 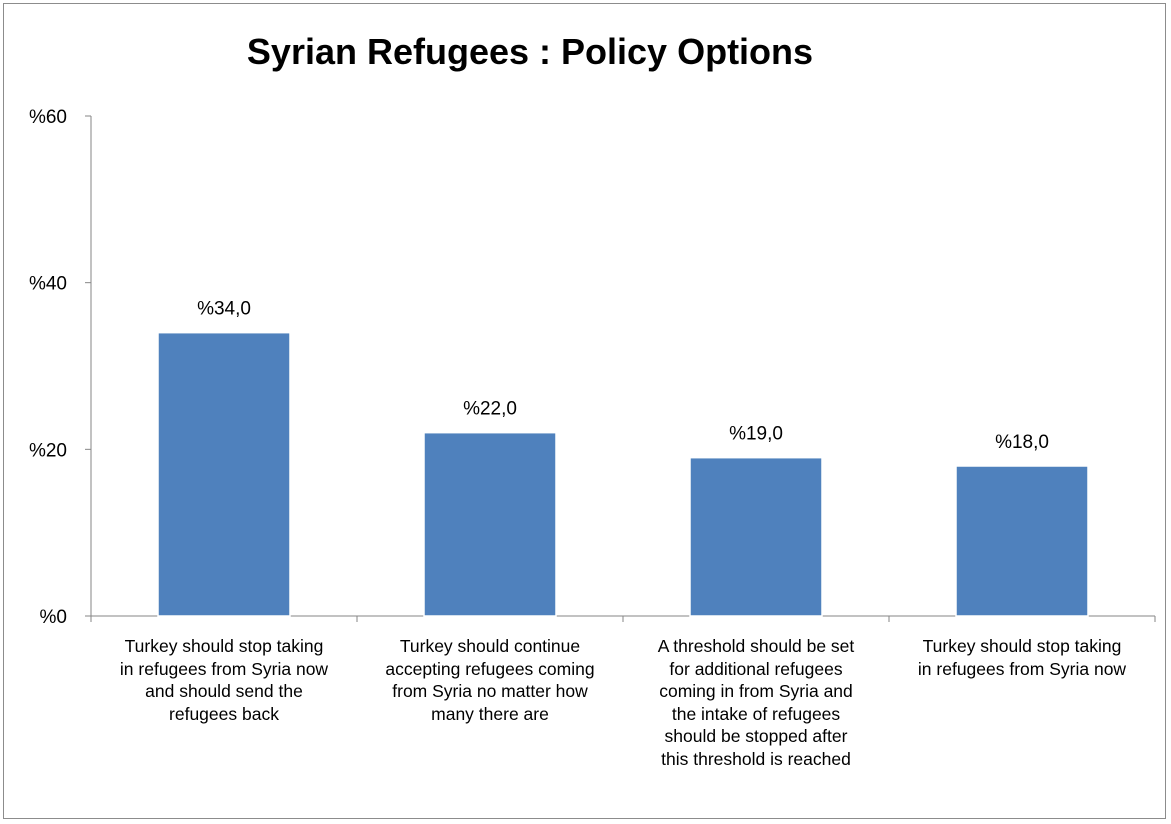 I want to click on y-tick-label: %40, so click(x=48, y=284).